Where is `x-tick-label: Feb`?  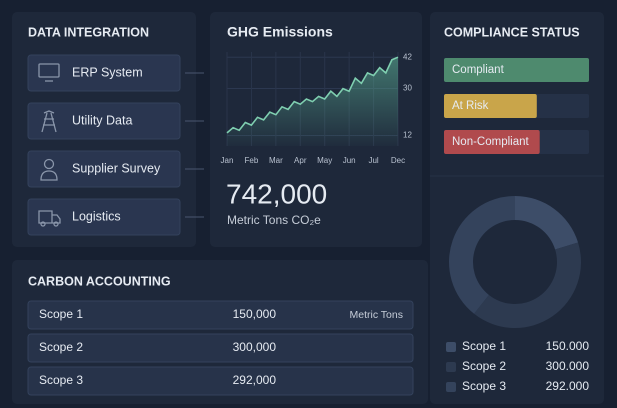
x-tick-label: Feb is located at coordinates (252, 160).